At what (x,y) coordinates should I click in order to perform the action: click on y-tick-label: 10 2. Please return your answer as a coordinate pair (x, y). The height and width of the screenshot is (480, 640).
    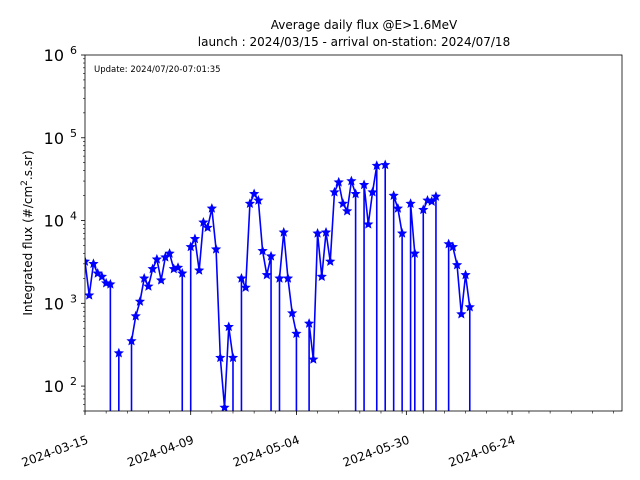
    Looking at the image, I should click on (60, 385).